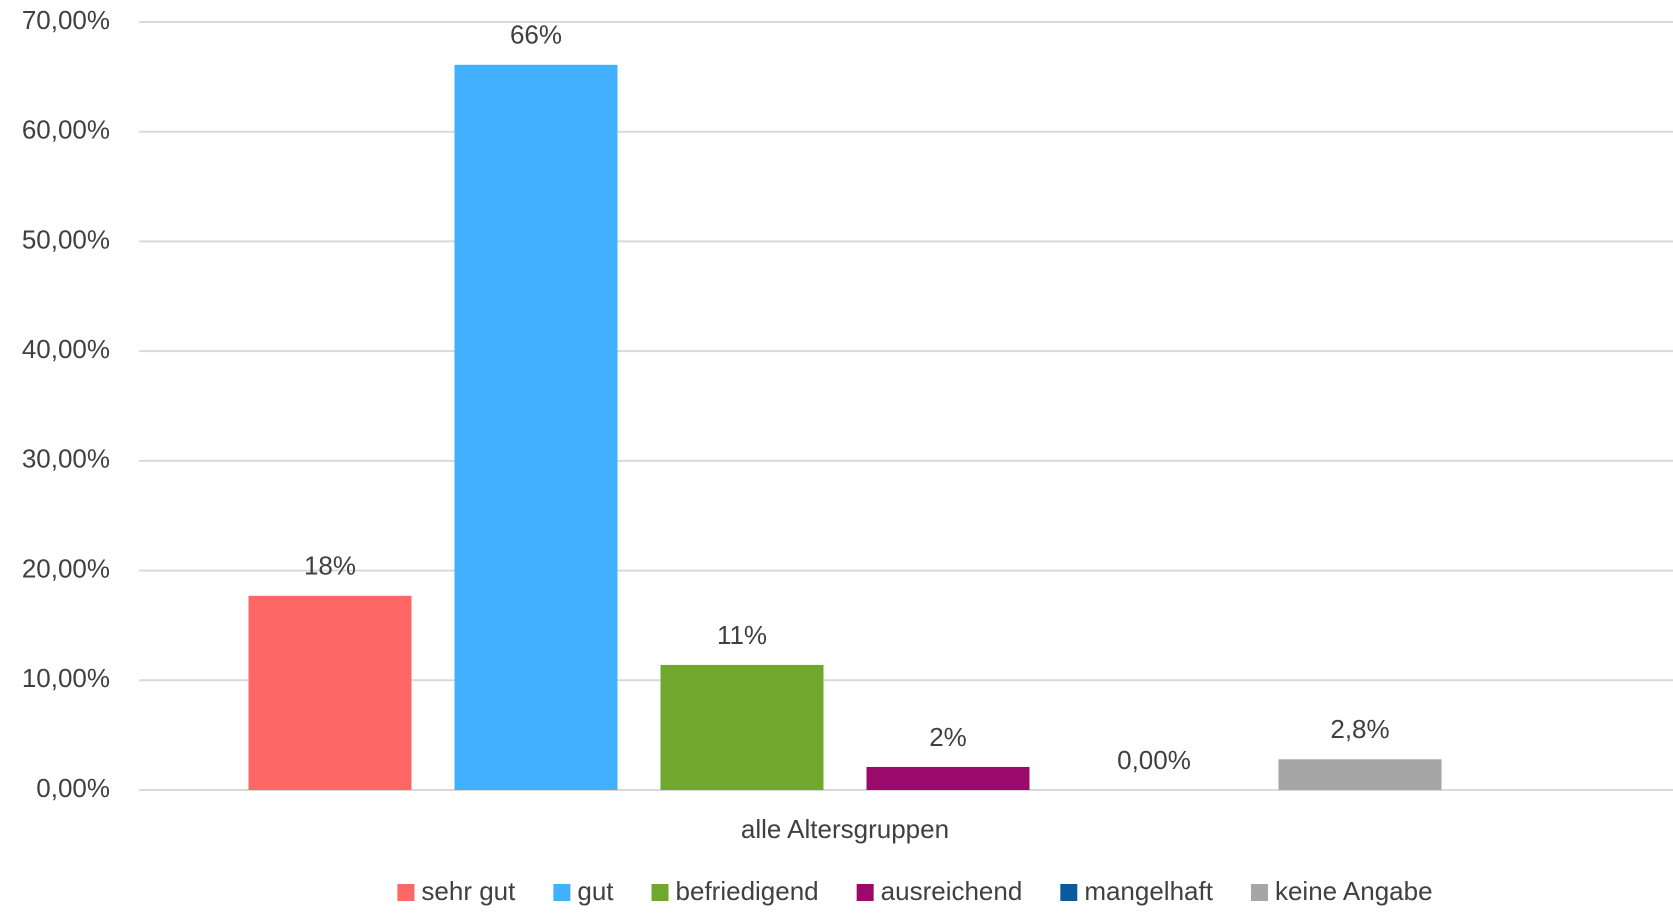 This screenshot has height=915, width=1673. What do you see at coordinates (595, 891) in the screenshot?
I see `legend-label: gut` at bounding box center [595, 891].